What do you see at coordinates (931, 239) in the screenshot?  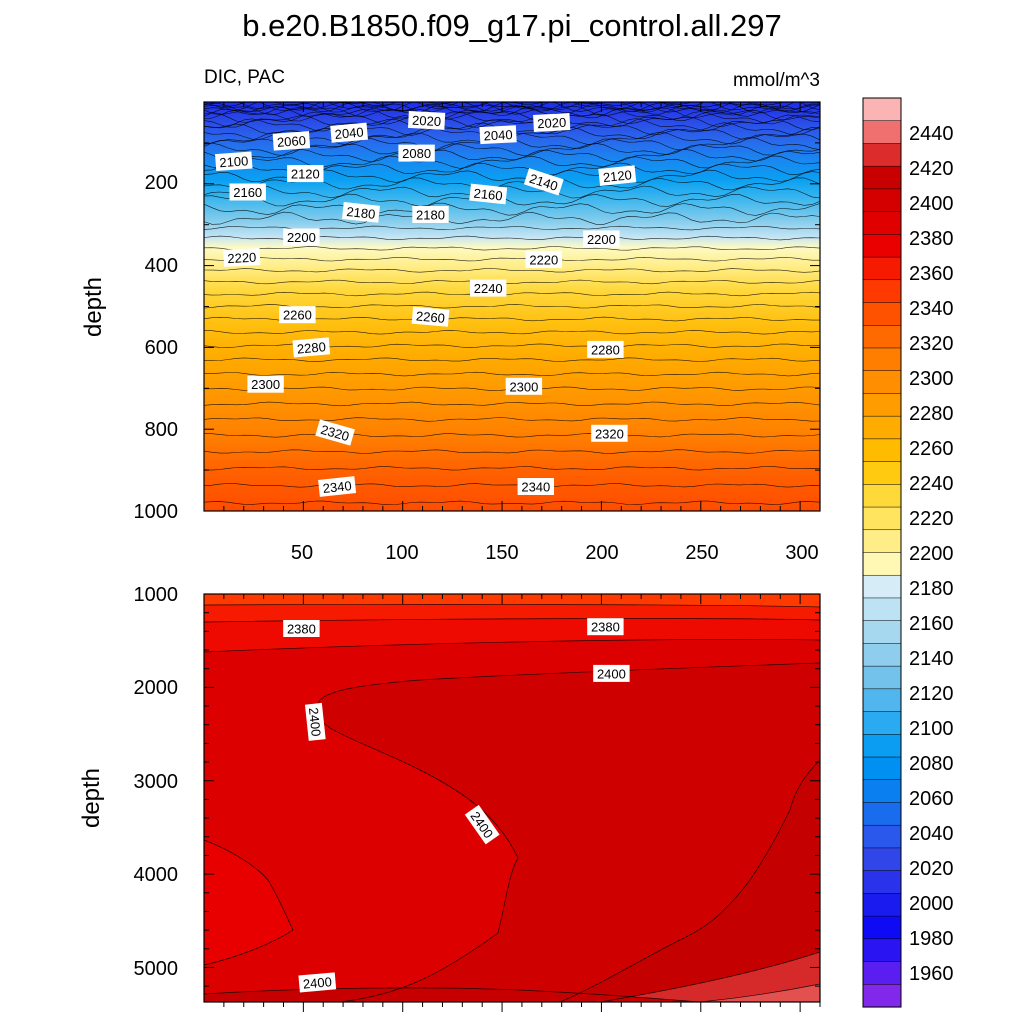 I see `colorbar-label: 2380` at bounding box center [931, 239].